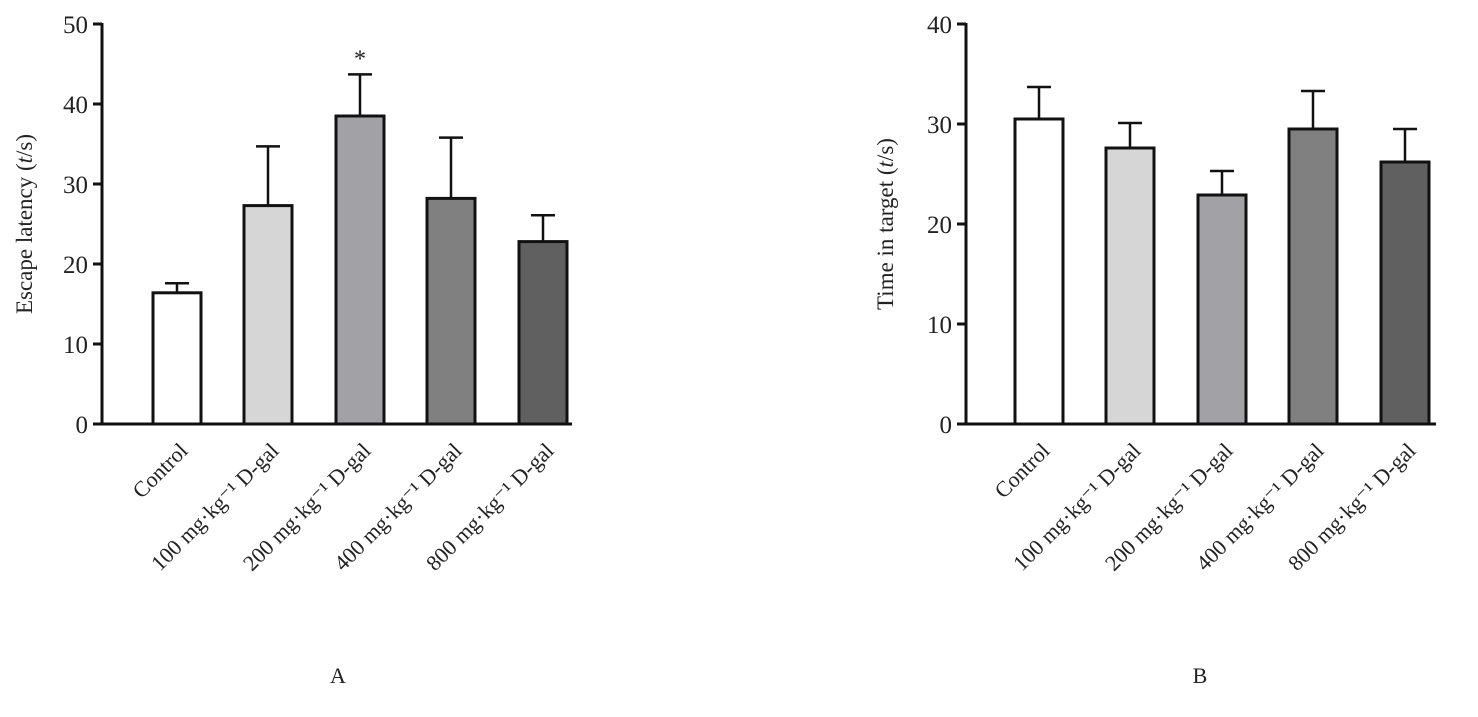 This screenshot has width=1478, height=717. I want to click on panel-label: A, so click(338, 675).